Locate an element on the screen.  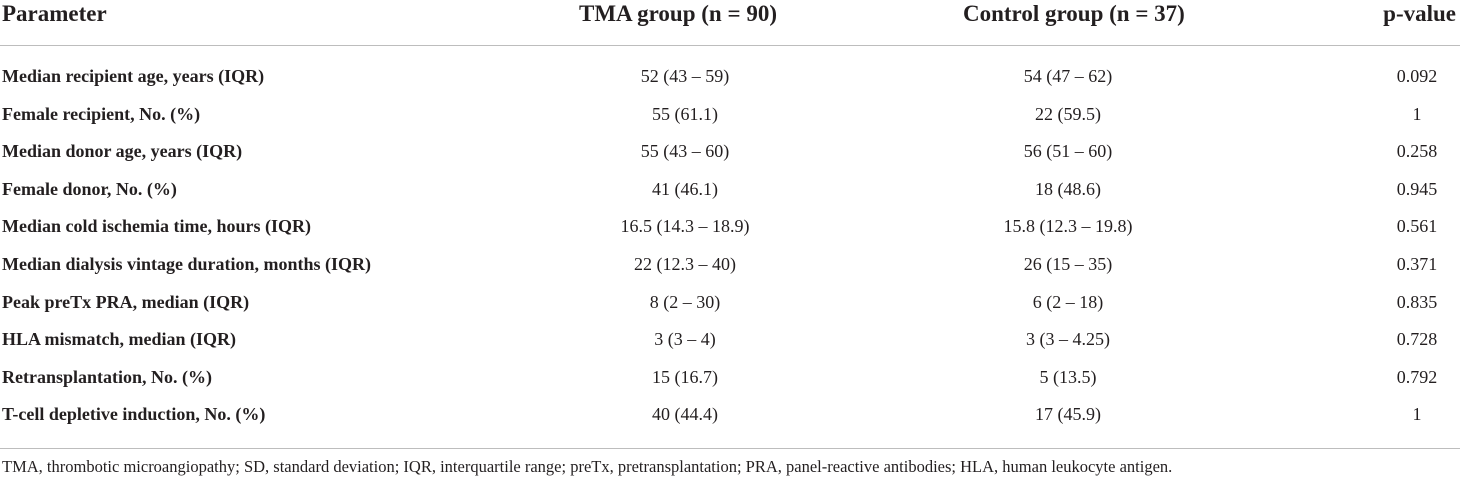
cell-tma: 40 (44.4) is located at coordinates (685, 414).